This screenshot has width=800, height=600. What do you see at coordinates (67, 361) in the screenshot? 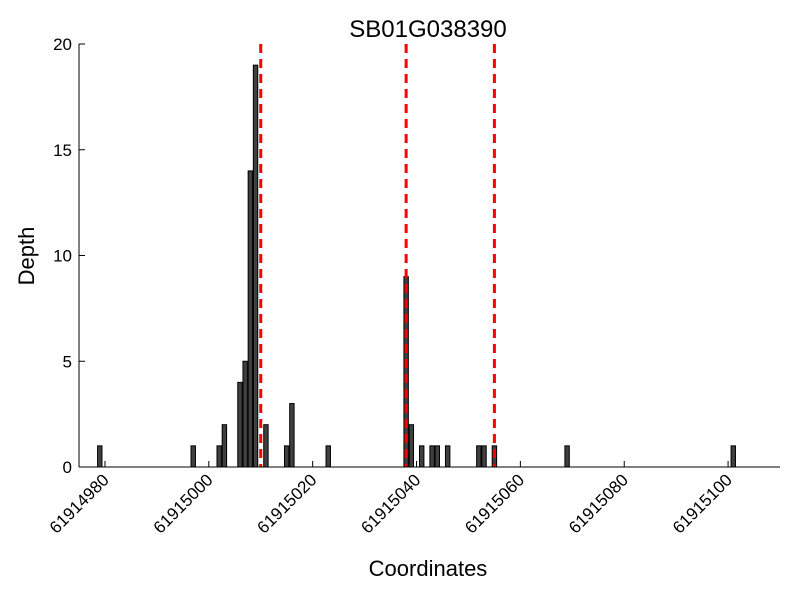
I see `y-tick-label: 5` at bounding box center [67, 361].